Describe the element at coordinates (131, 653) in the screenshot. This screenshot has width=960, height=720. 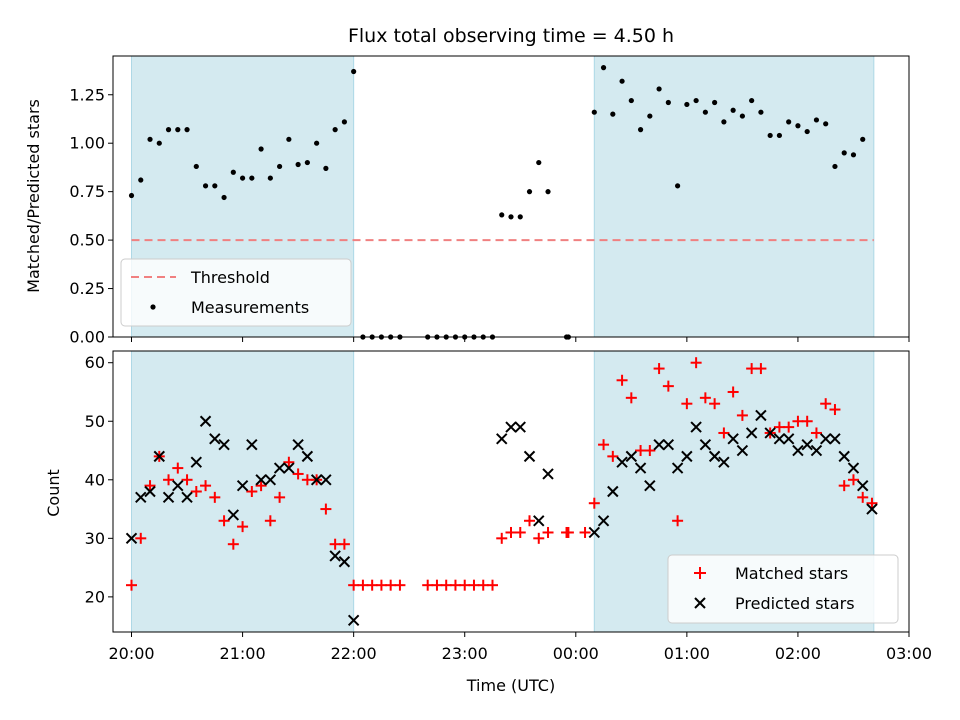
I see `x-tick-label: 20:00` at that location.